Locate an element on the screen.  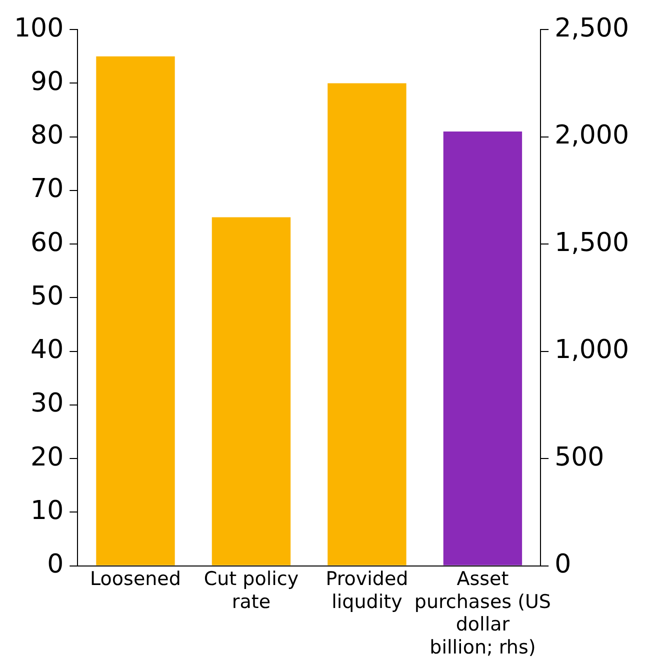
y-tick-label: 70 is located at coordinates (47, 189).